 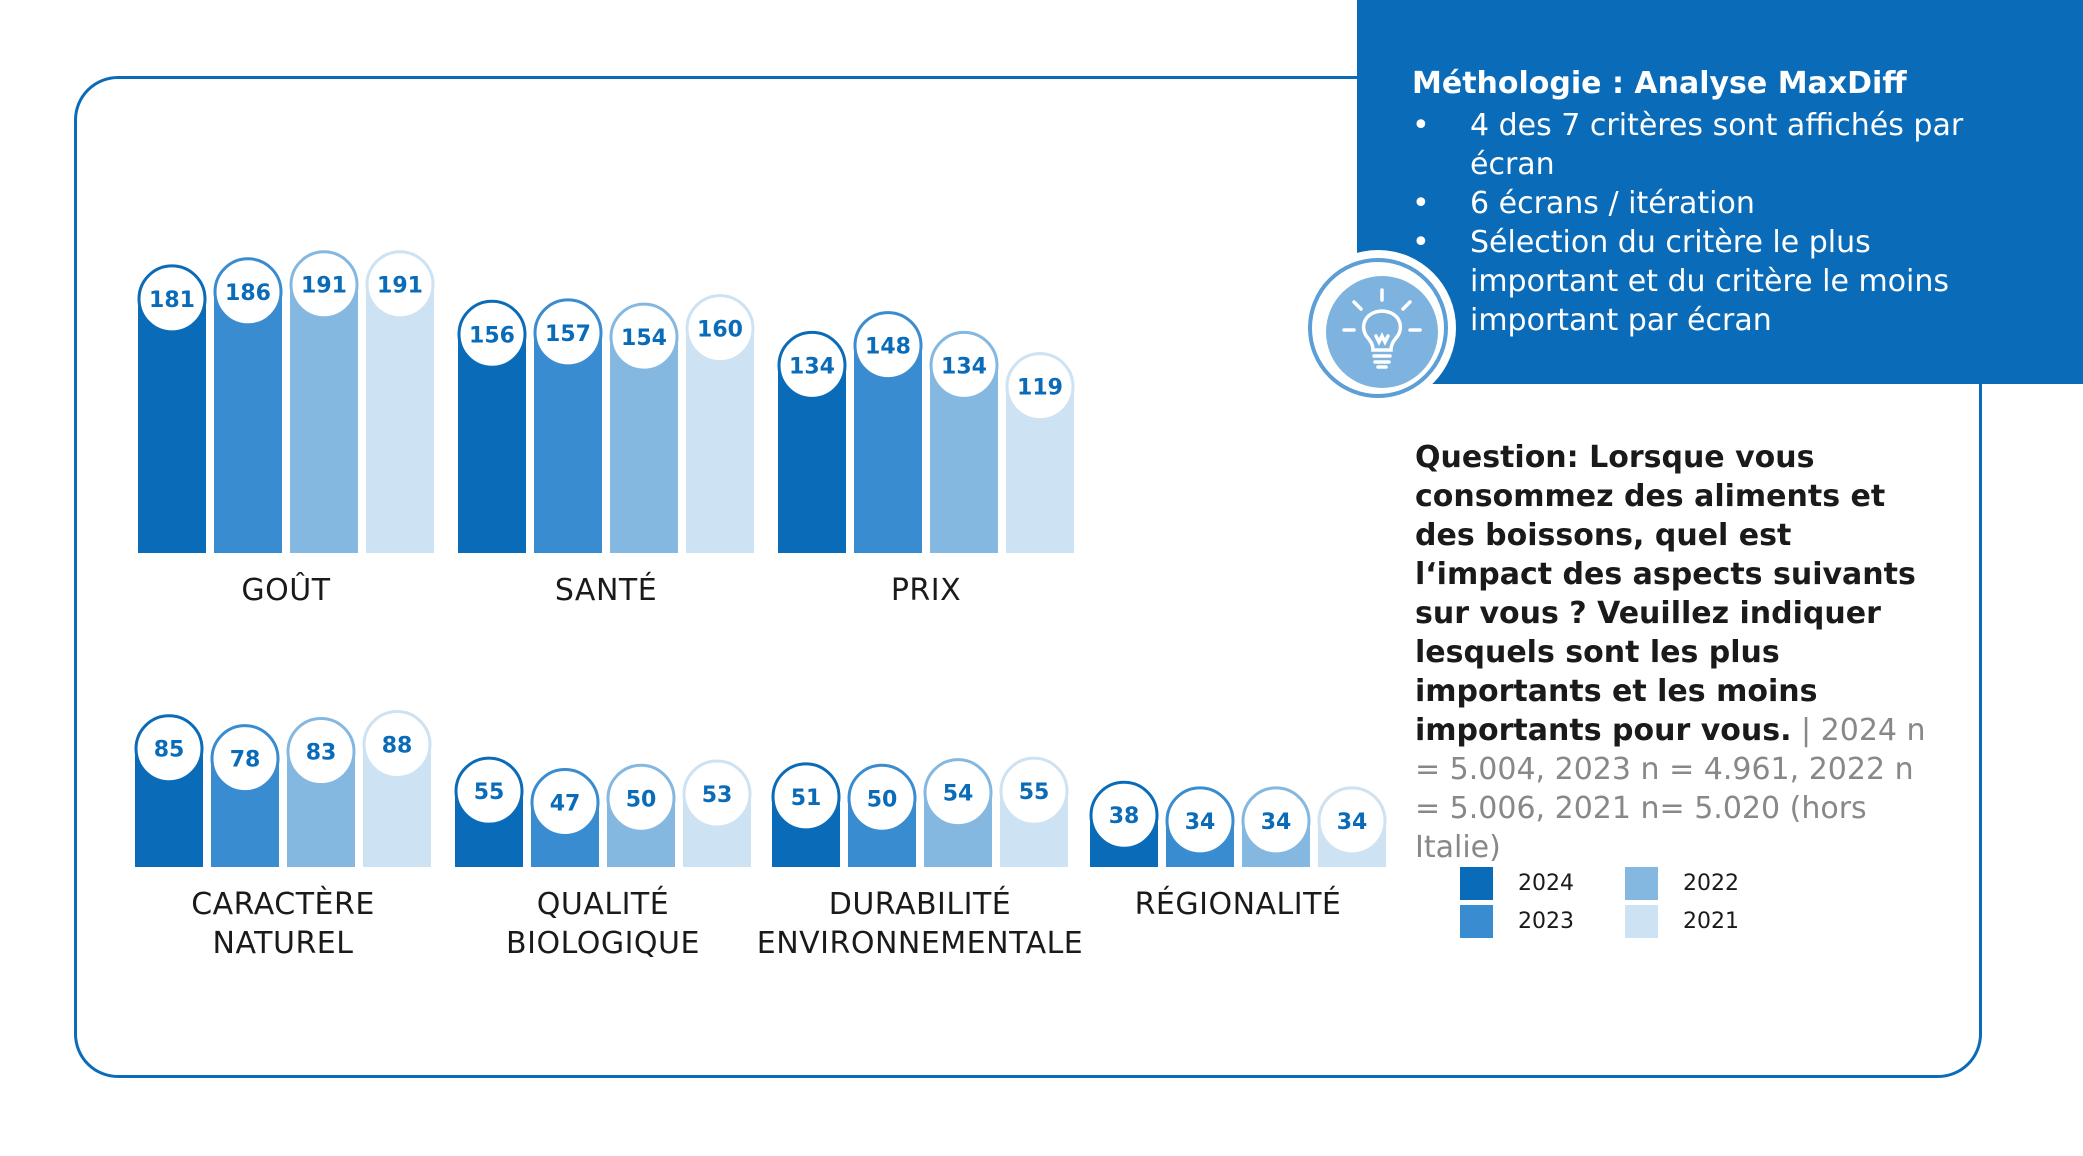 What do you see at coordinates (920, 924) in the screenshot?
I see `category-label: DURABILITÉ ENVIRONNEMENTALE` at bounding box center [920, 924].